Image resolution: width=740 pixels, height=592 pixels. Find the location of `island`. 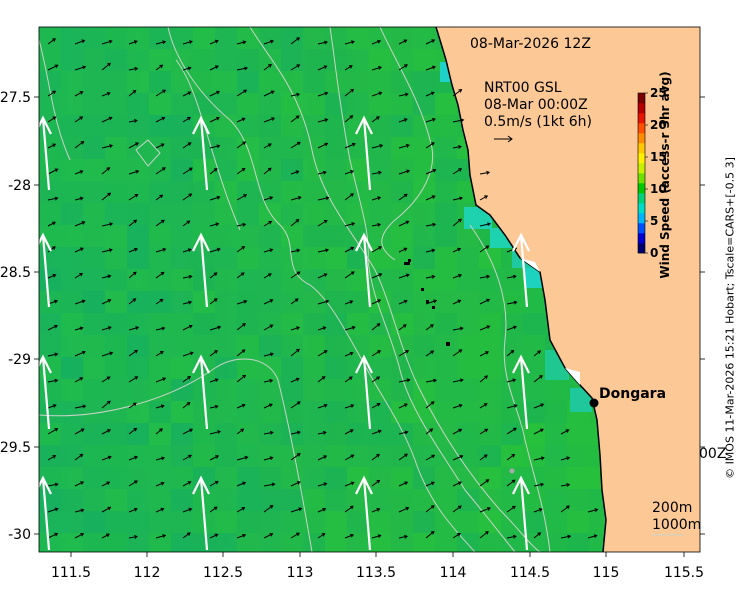

island is located at coordinates (422, 289).